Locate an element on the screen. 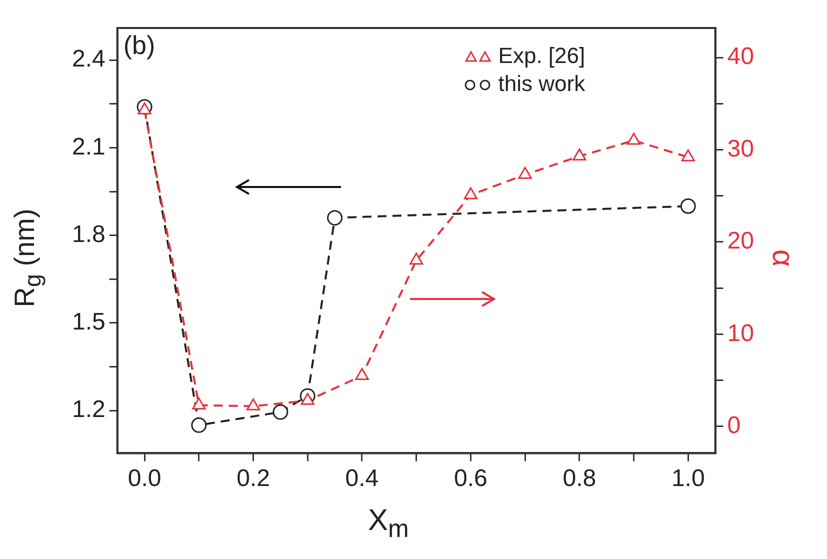 The height and width of the screenshot is (559, 827). x-tick-label: 0.8 is located at coordinates (579, 478).